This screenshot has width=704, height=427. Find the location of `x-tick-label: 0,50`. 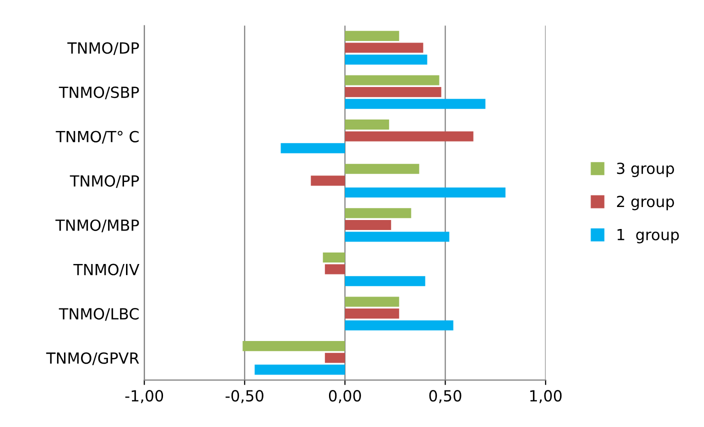

x-tick-label: 0,50 is located at coordinates (445, 397).